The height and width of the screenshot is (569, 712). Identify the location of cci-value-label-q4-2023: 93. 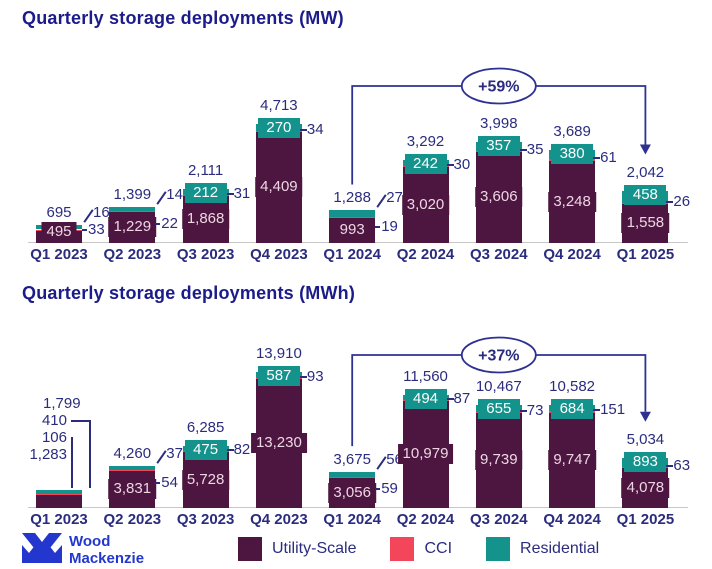
(315, 376).